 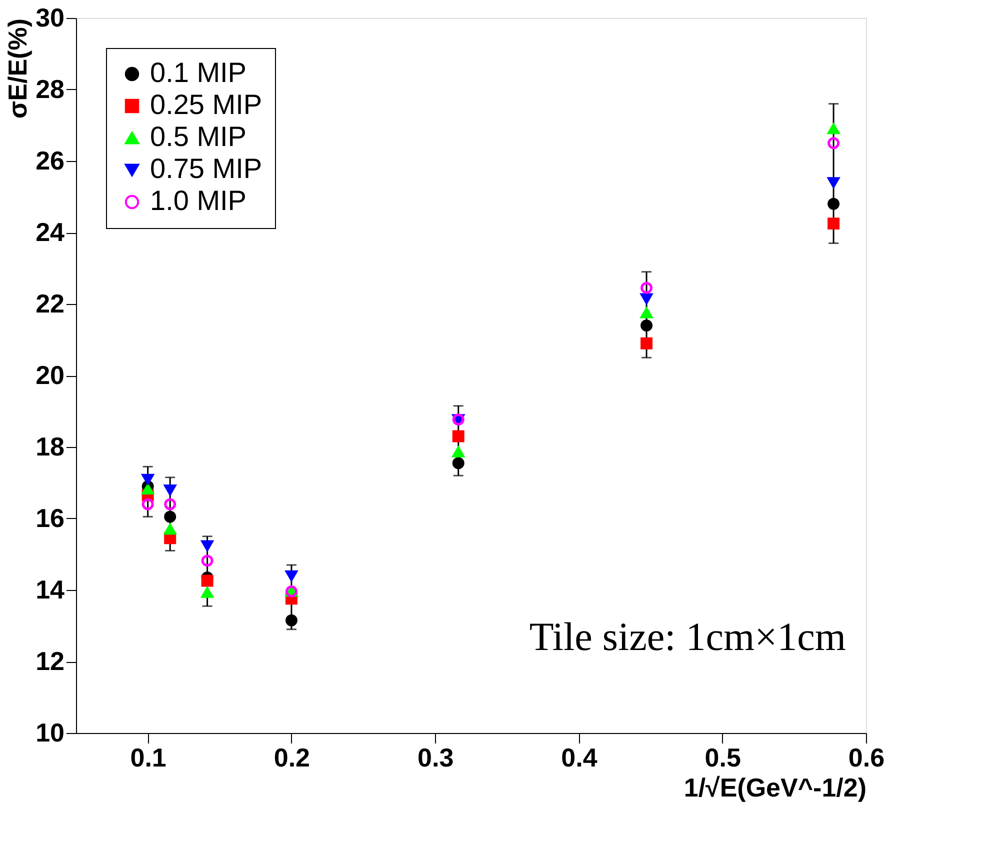 What do you see at coordinates (51, 589) in the screenshot?
I see `y-tick-label: 14` at bounding box center [51, 589].